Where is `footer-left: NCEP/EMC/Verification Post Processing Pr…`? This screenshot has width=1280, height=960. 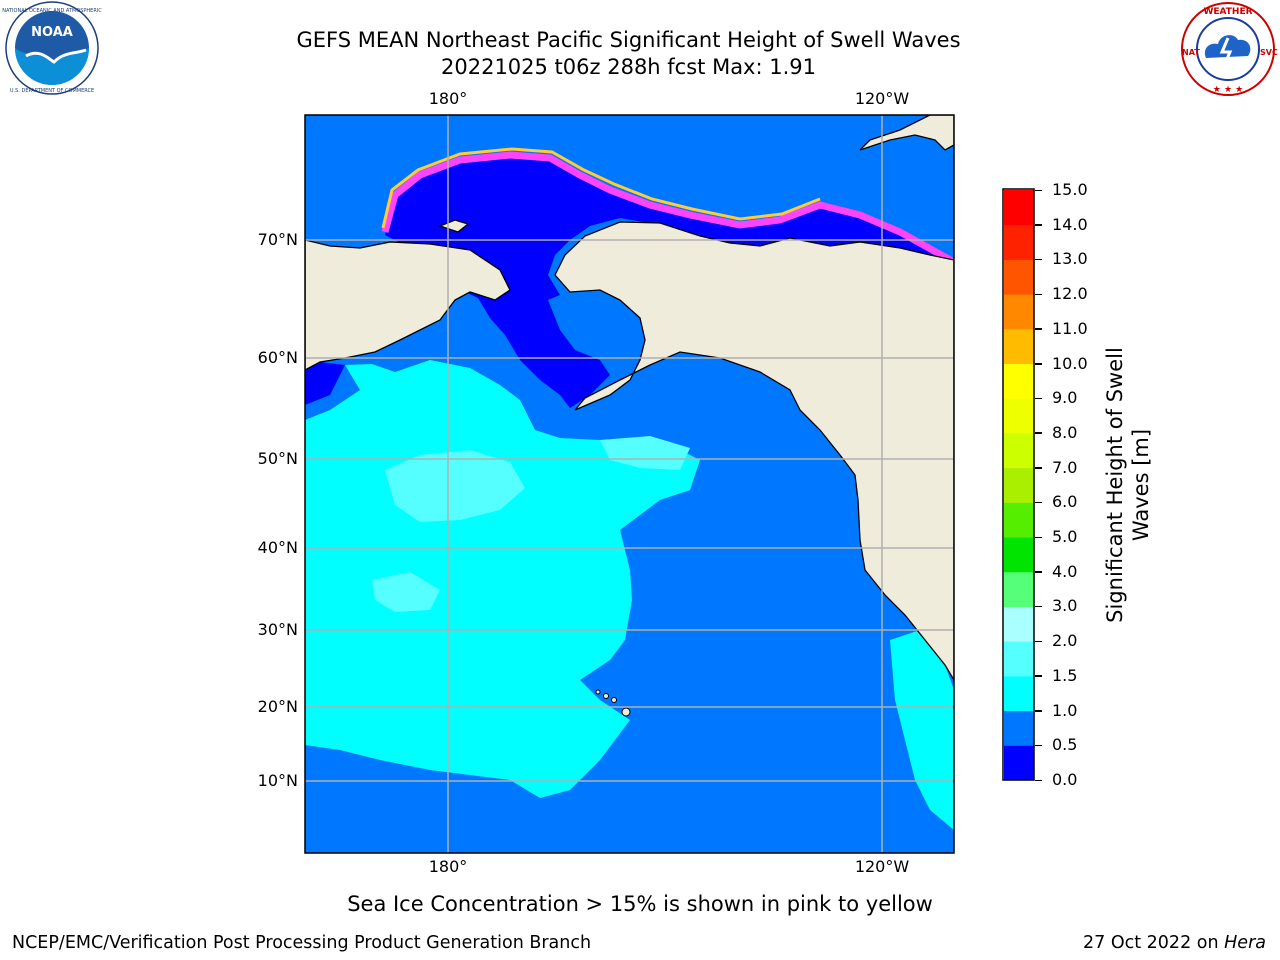 footer-left: NCEP/EMC/Verification Post Processing Pr… is located at coordinates (302, 943).